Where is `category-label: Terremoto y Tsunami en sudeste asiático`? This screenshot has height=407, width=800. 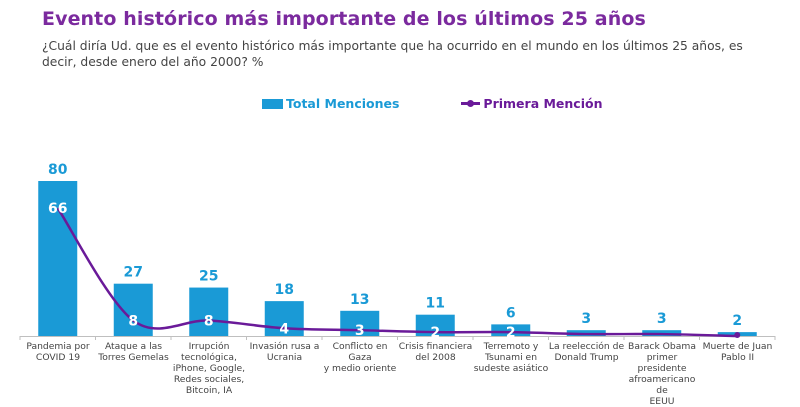
category-label: Terremoto y Tsunami en sudeste asiático is located at coordinates (511, 357).